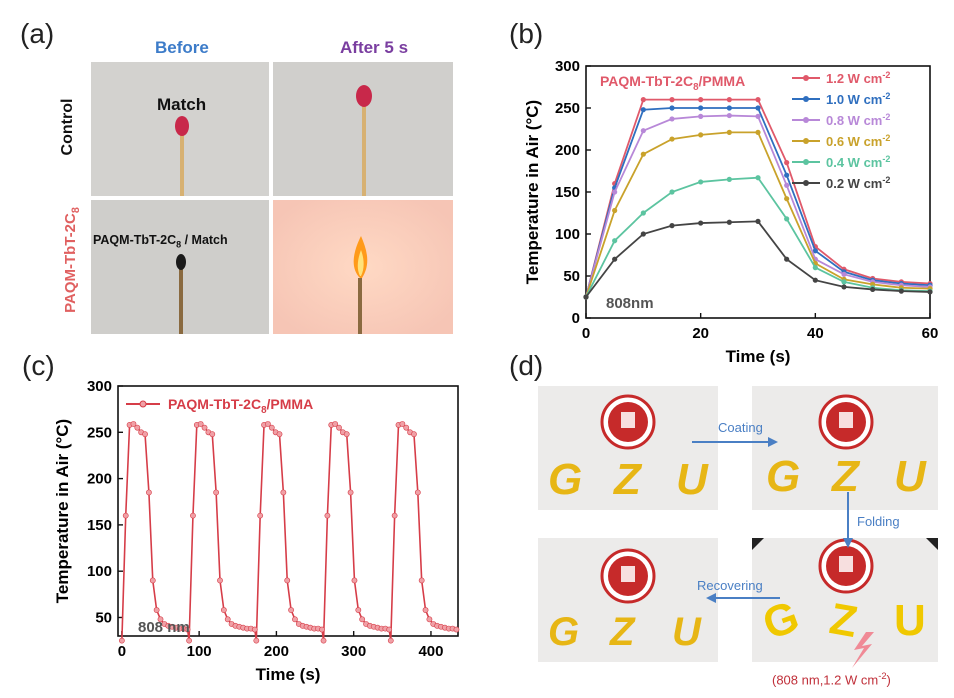 The height and width of the screenshot is (698, 954). I want to click on y-axis-label-b: Temperature in Air (°C), so click(532, 192).